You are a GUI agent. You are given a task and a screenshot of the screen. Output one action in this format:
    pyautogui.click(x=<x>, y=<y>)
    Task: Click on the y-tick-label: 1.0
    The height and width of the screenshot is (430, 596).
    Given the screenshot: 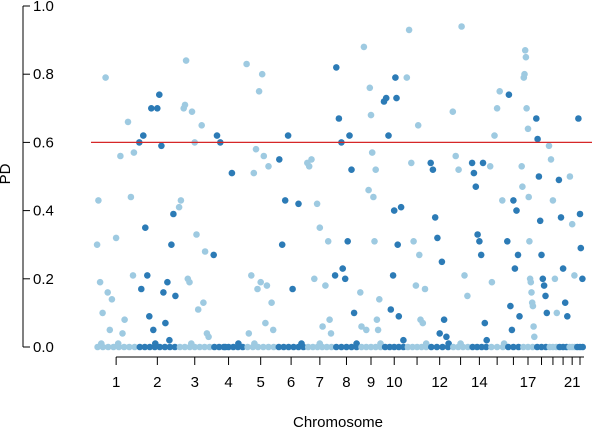 What is the action you would take?
    pyautogui.click(x=43, y=7)
    